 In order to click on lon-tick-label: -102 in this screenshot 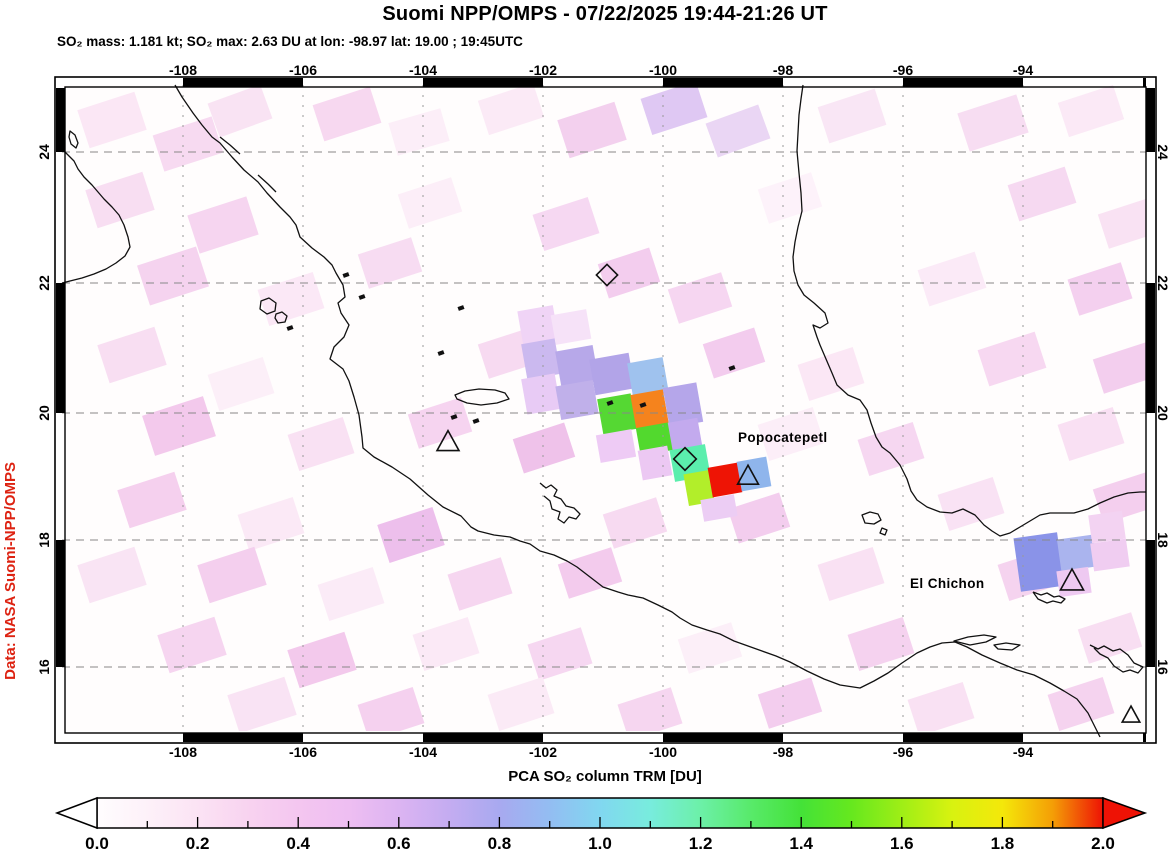, I will do `click(543, 70)`.